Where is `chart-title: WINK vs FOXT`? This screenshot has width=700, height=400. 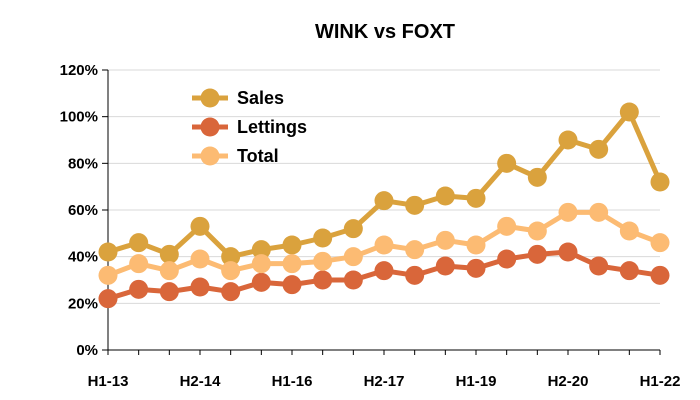 chart-title: WINK vs FOXT is located at coordinates (385, 32).